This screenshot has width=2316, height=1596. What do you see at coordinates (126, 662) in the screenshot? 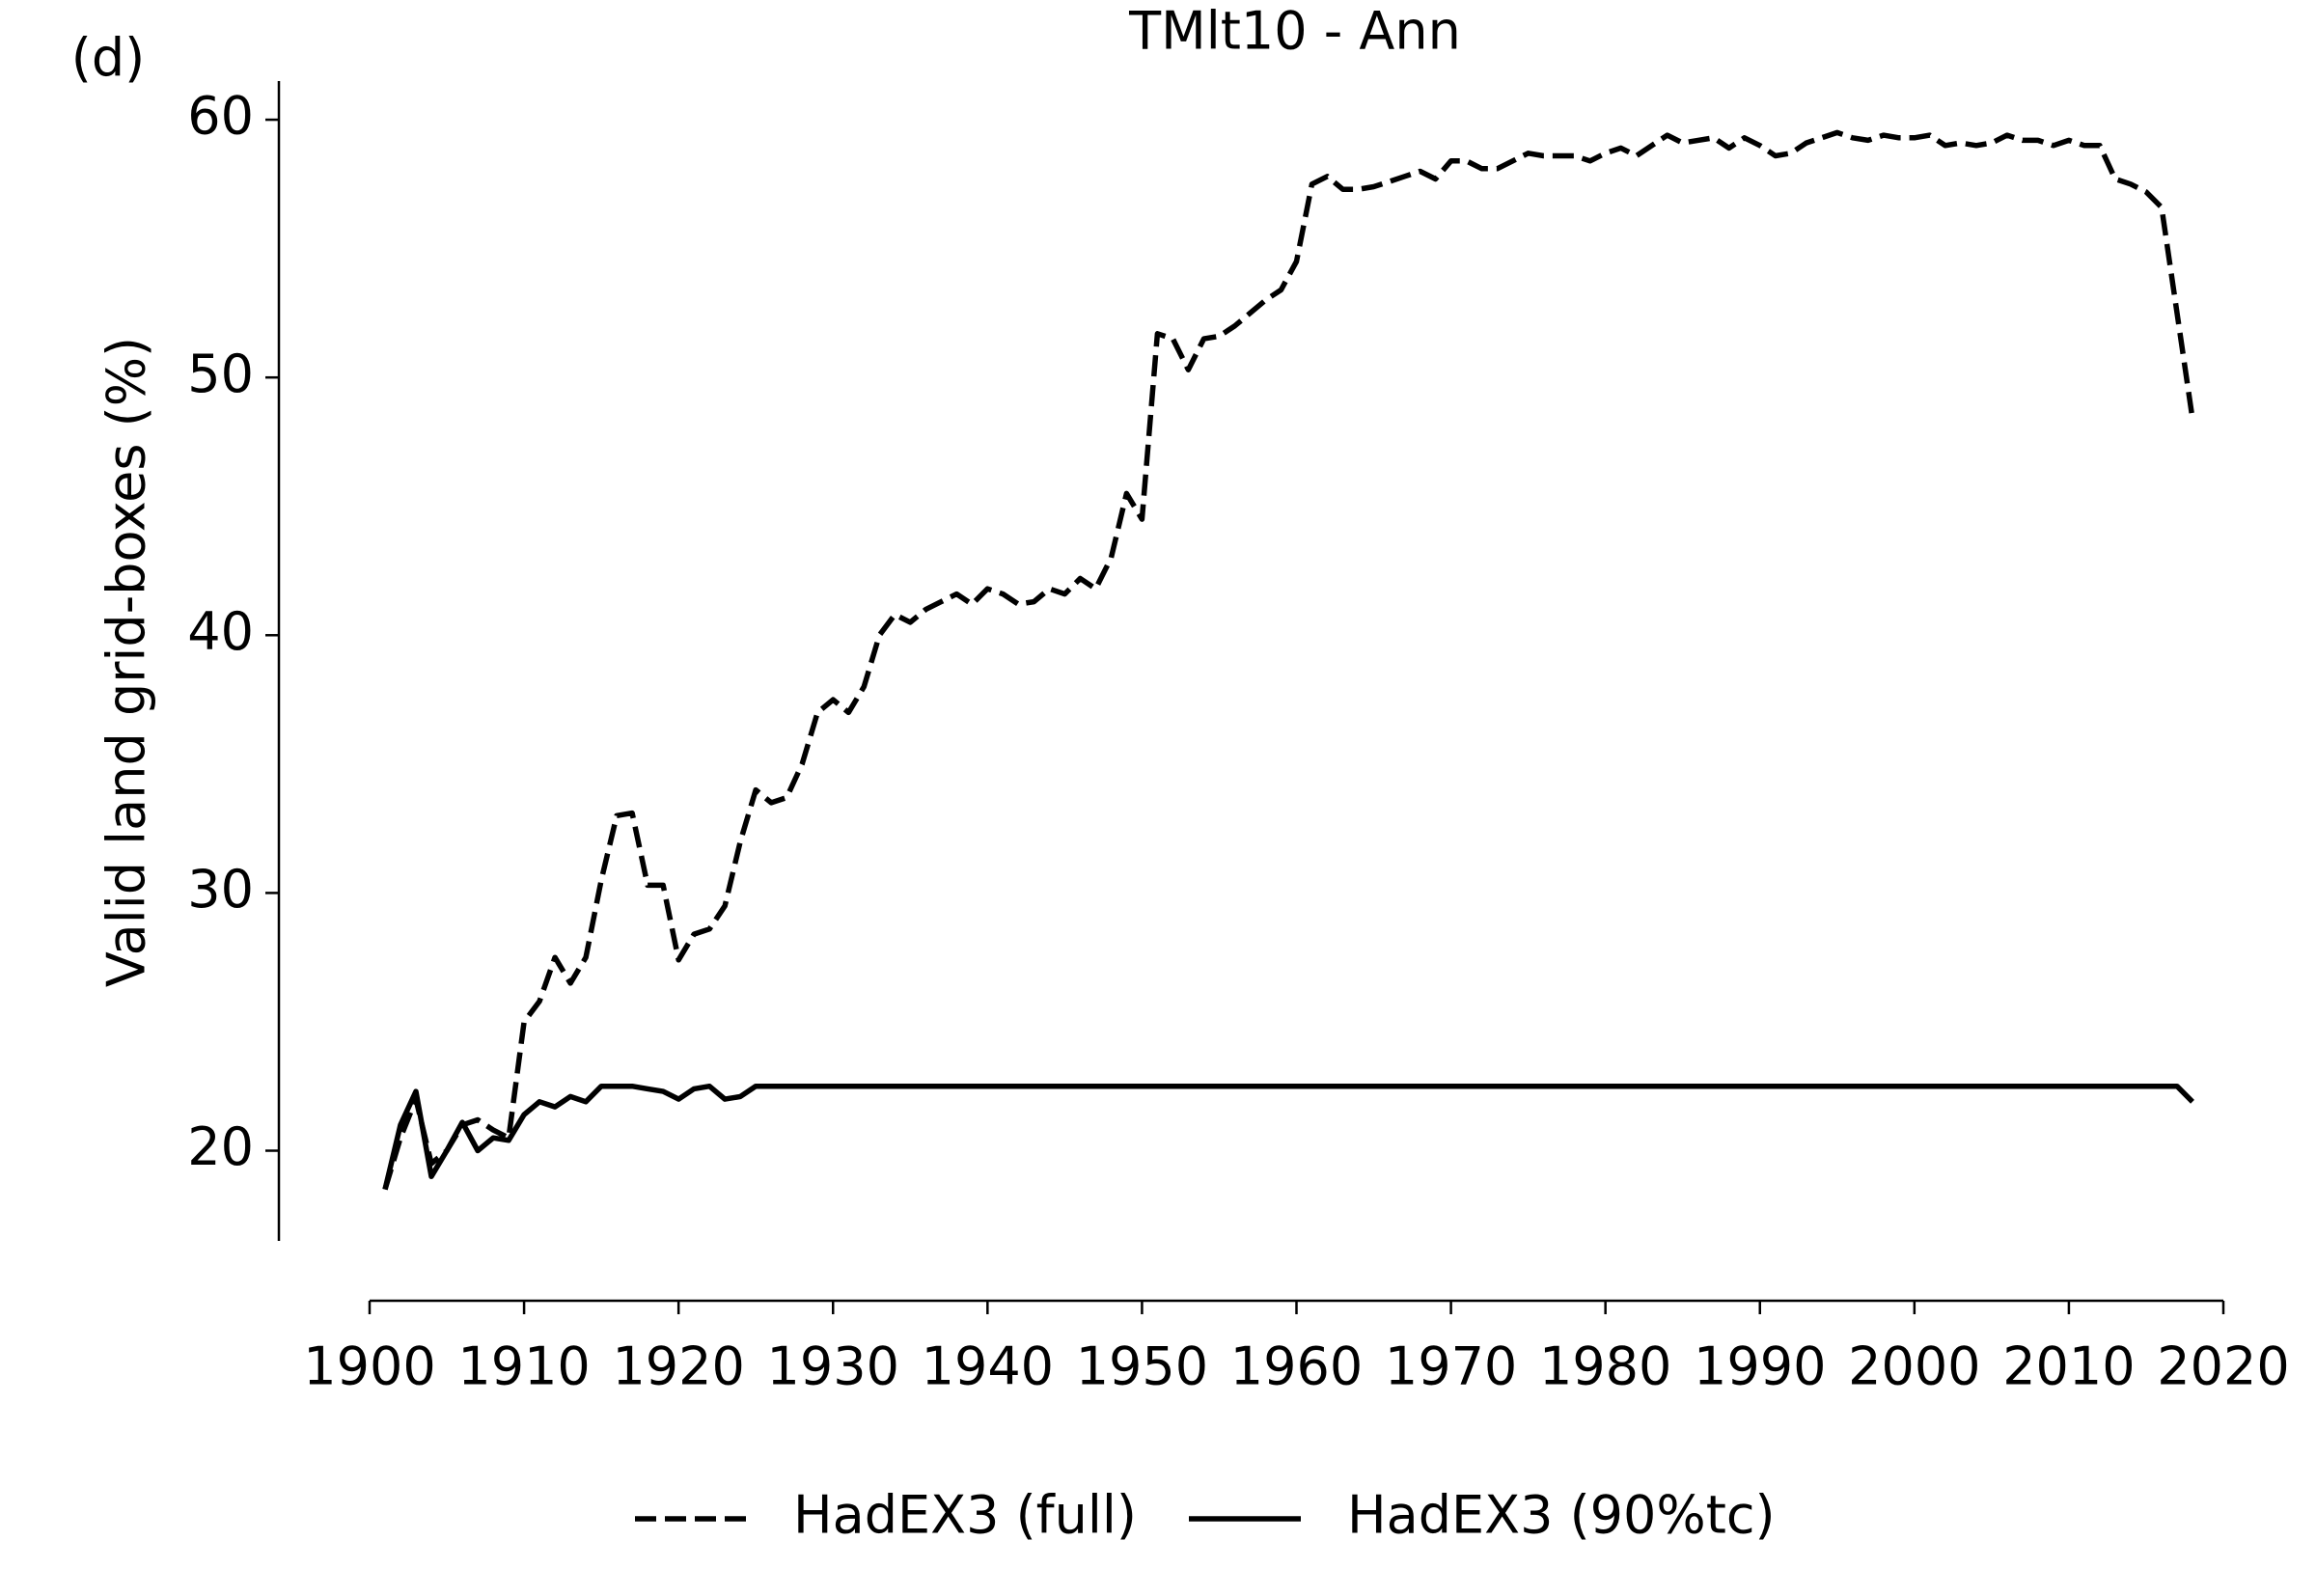
I see `y-axis-label: Valid land grid-boxes (%)` at bounding box center [126, 662].